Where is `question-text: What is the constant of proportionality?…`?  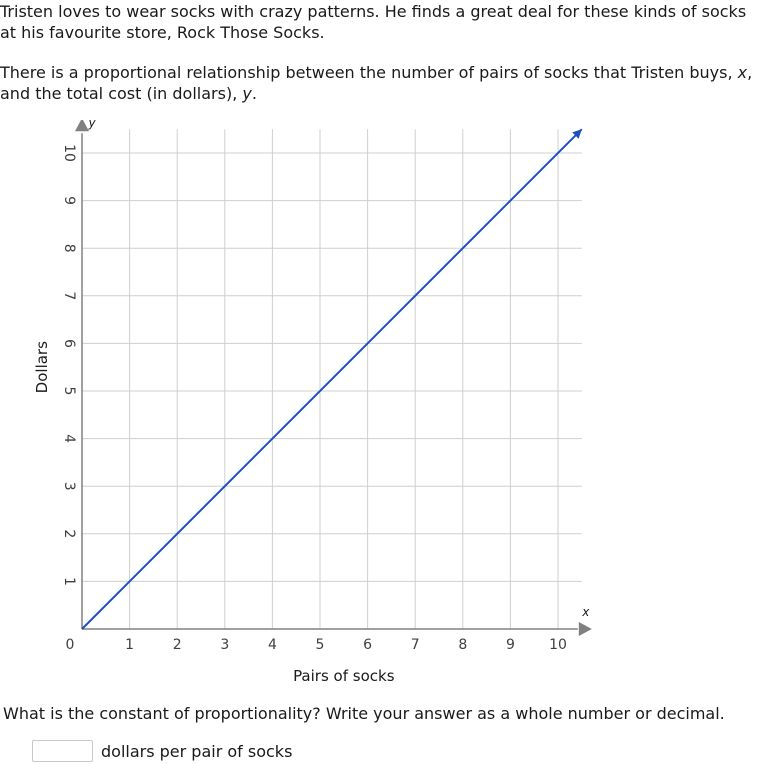
question-text: What is the constant of proportionality?… is located at coordinates (364, 713).